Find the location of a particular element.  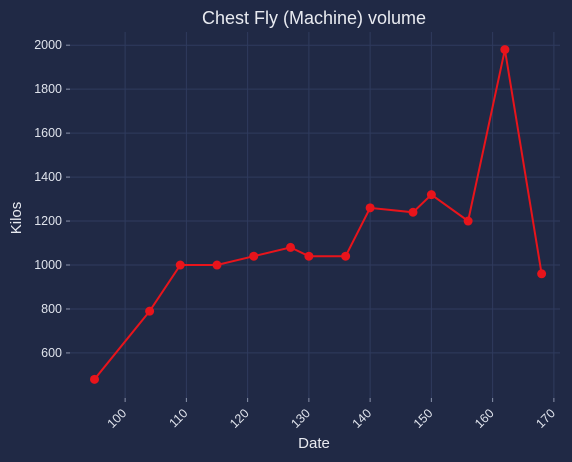

x-tick-label: 150 is located at coordinates (423, 418).